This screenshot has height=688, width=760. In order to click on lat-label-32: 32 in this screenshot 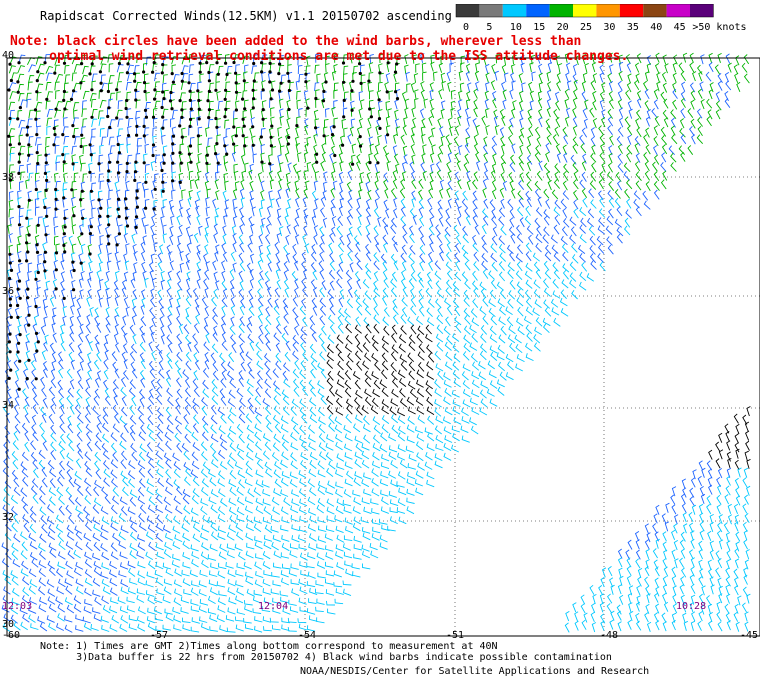, I will do `click(8, 517)`.